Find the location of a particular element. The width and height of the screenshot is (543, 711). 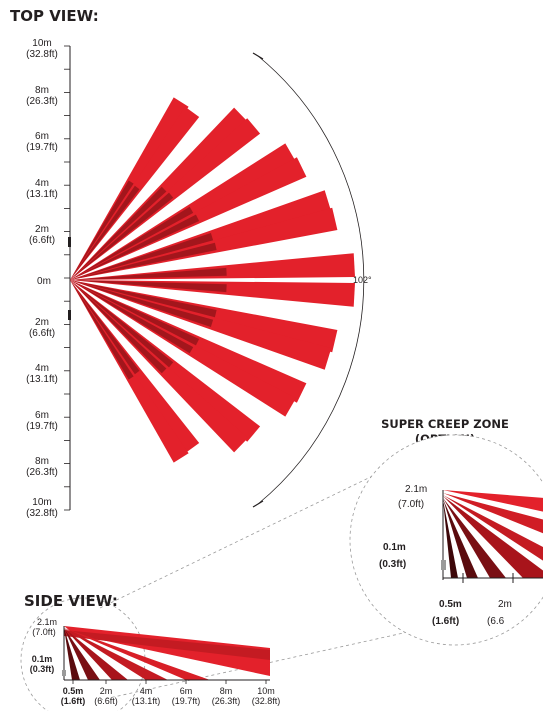

tick-label-zero: 0m is located at coordinates (44, 281).